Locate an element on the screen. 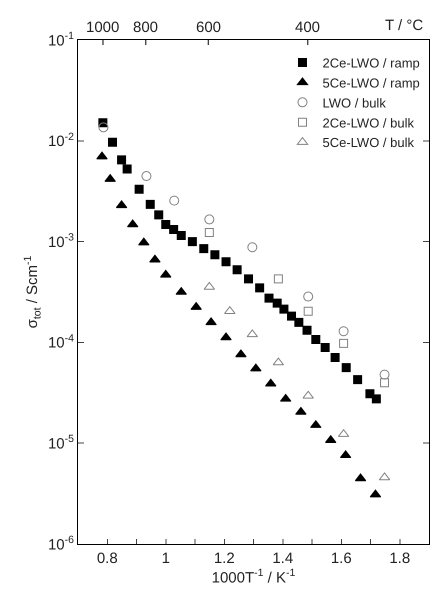 The image size is (435, 602). x-axis-title: 1000T$^{-1}$ / K$^{-1}$ is located at coordinates (254, 576).